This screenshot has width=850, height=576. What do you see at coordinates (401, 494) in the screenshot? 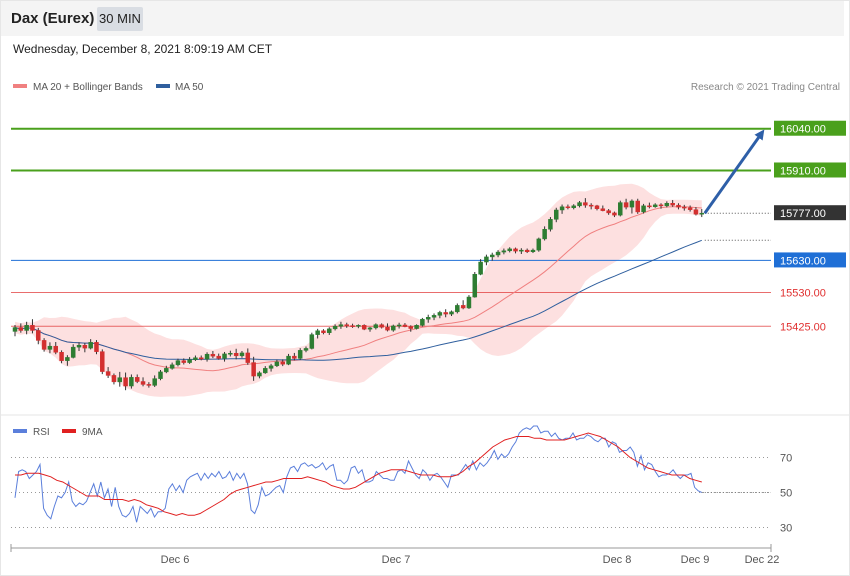
I see `rsi-grid: 70 50 30` at bounding box center [401, 494].